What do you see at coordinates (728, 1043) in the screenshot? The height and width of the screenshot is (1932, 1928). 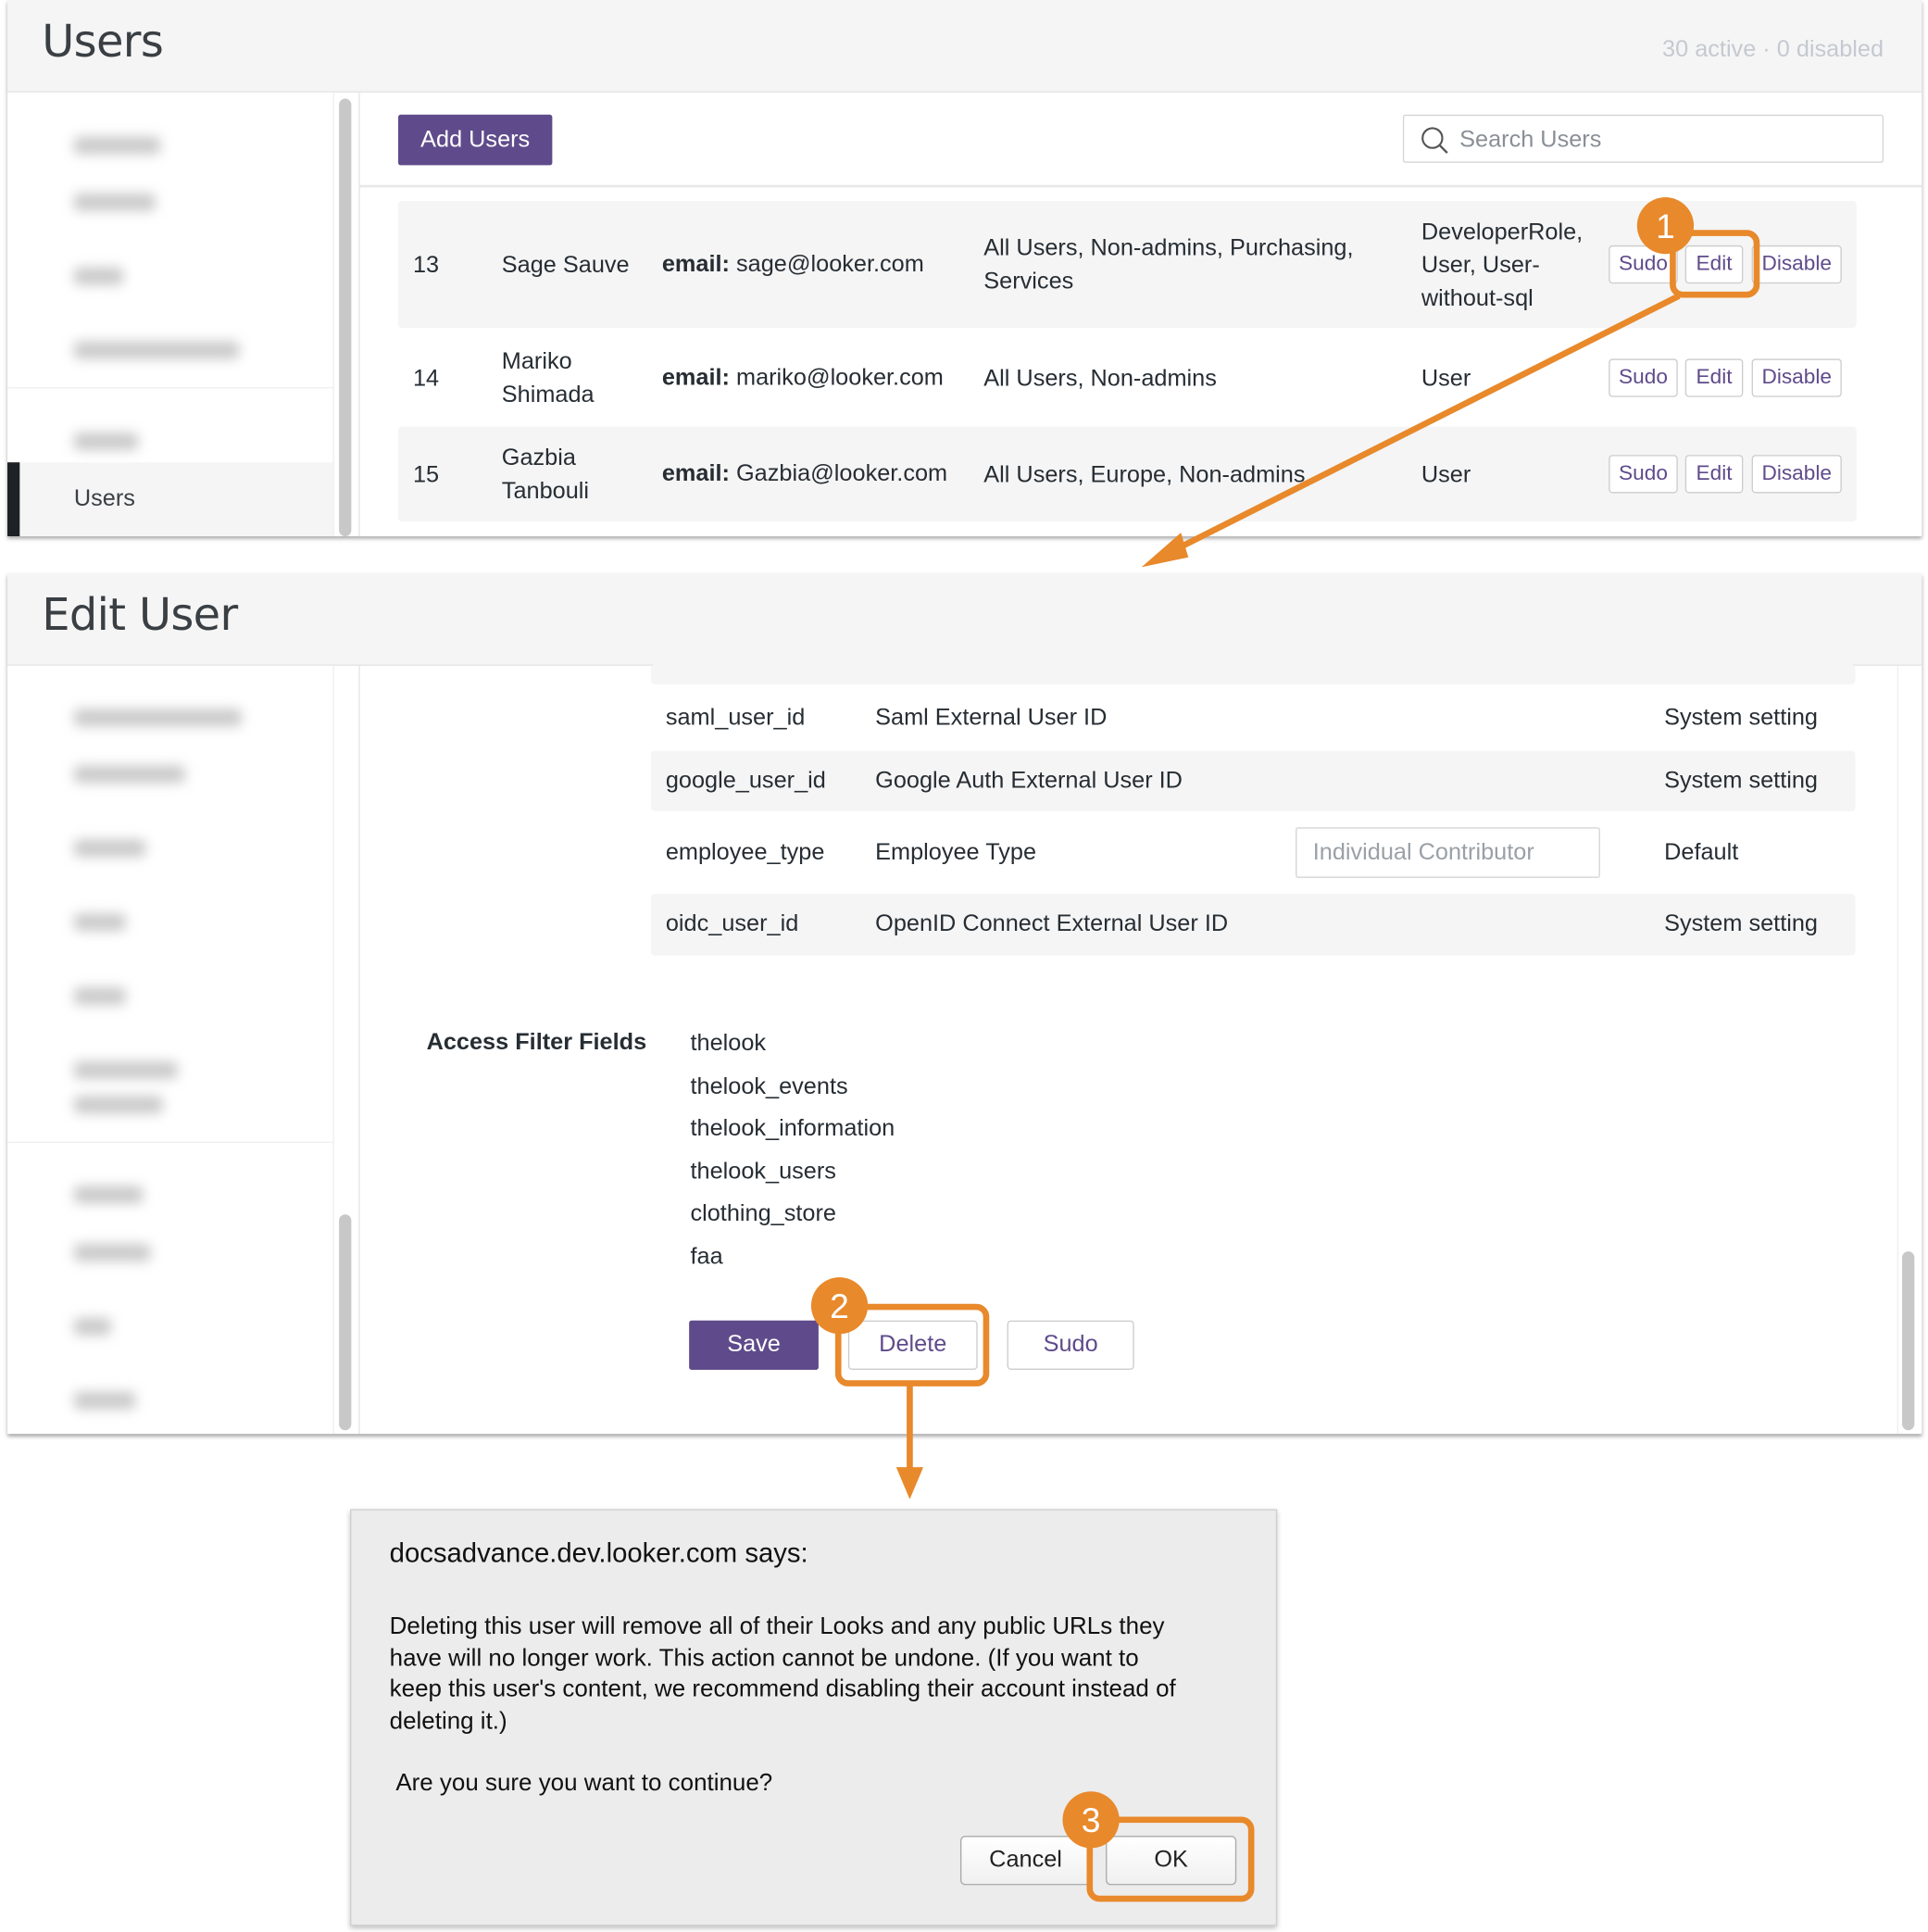 I see `access-filter-field: thelook` at bounding box center [728, 1043].